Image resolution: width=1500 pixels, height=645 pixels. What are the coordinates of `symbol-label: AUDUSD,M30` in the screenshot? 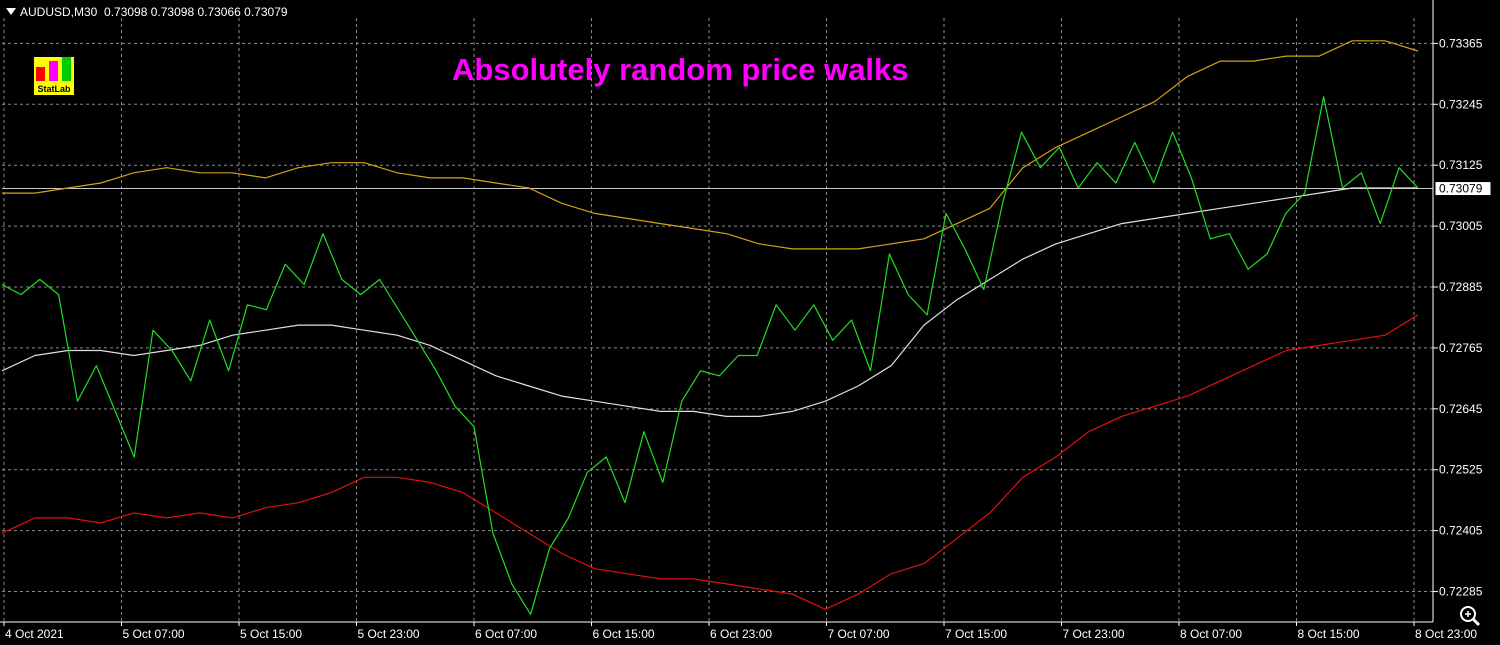 It's located at (59, 12).